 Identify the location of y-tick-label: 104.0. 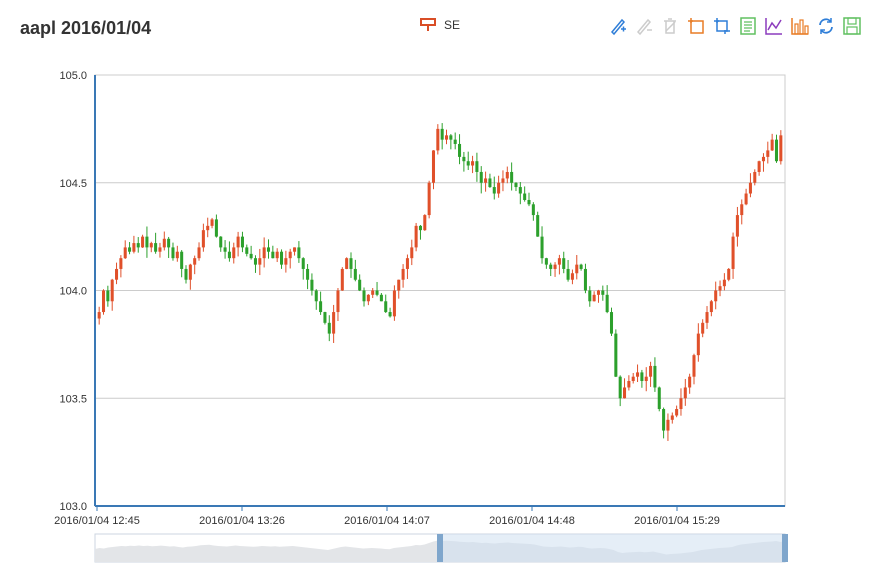
(73, 292).